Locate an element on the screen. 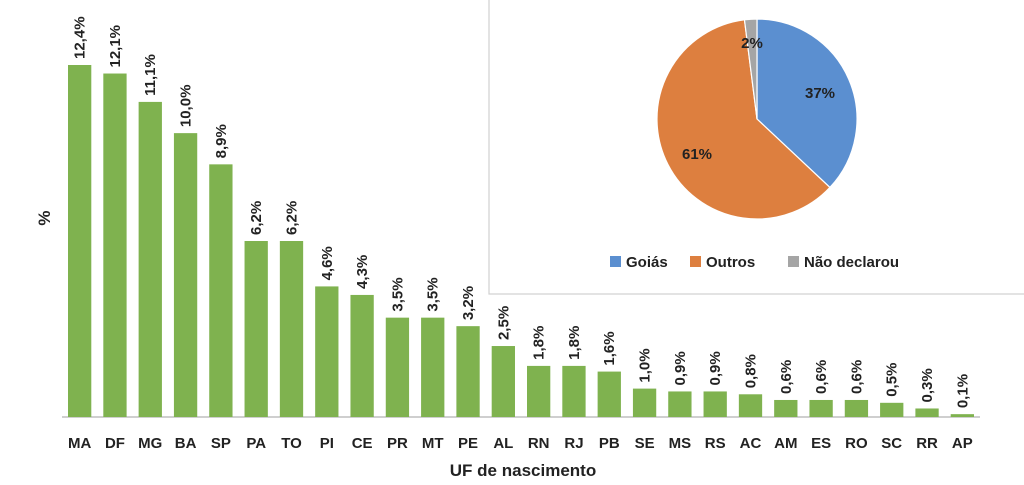  bar-rn is located at coordinates (539, 391).